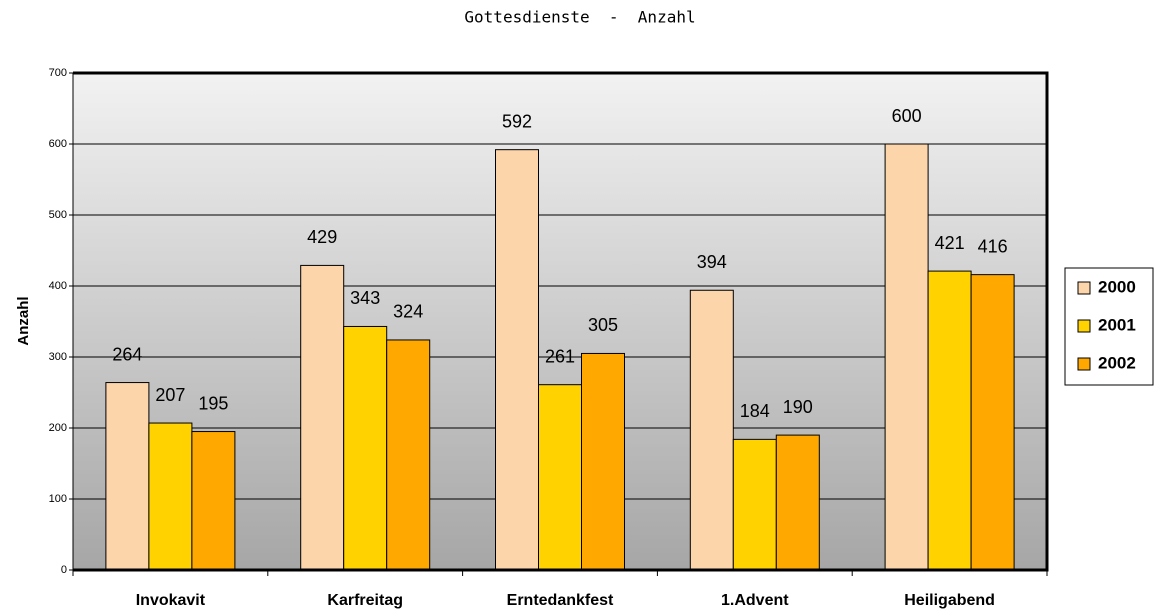  I want to click on y-tick-label: 400, so click(58, 286).